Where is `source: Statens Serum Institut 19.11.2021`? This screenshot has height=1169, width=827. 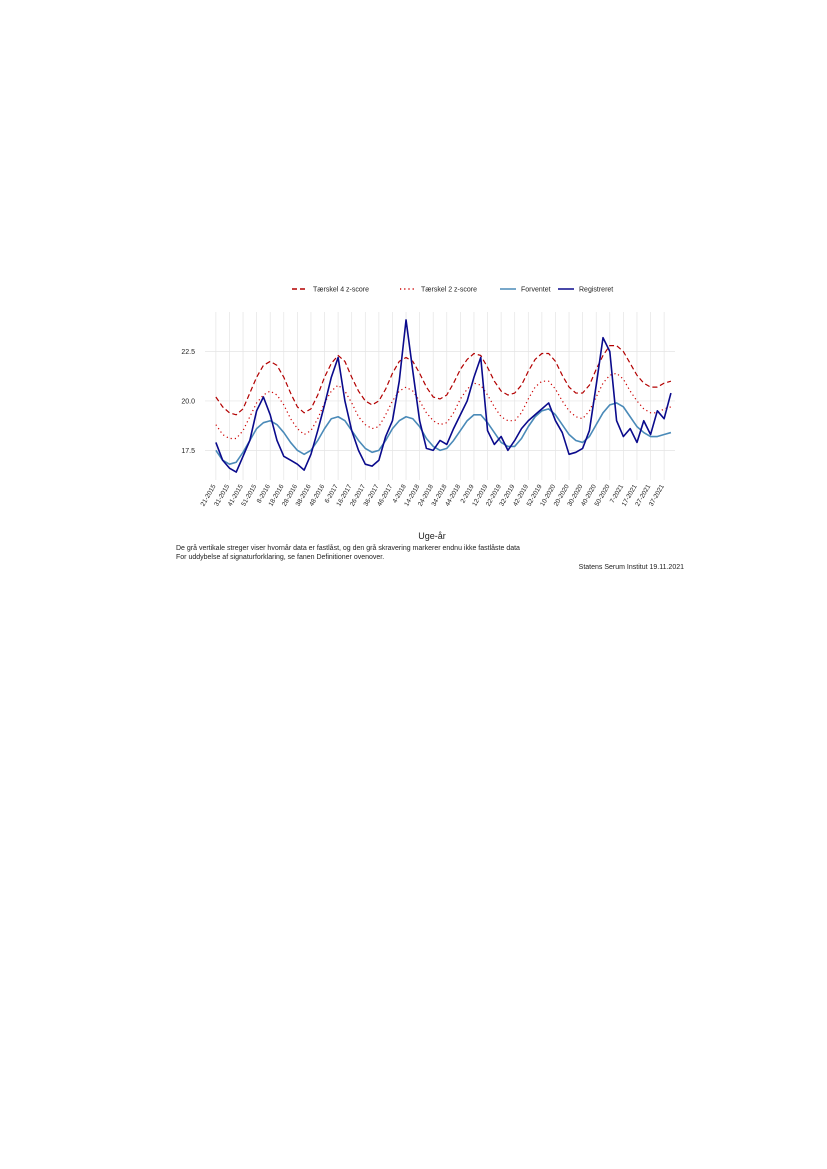
source: Statens Serum Institut 19.11.2021 is located at coordinates (631, 567).